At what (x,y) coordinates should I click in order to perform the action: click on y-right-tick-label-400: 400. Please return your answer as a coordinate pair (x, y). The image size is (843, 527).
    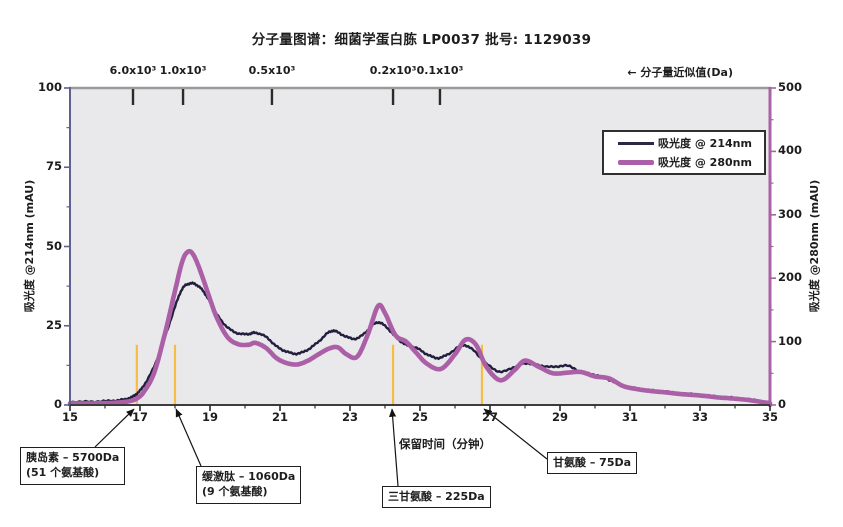
    Looking at the image, I should click on (790, 150).